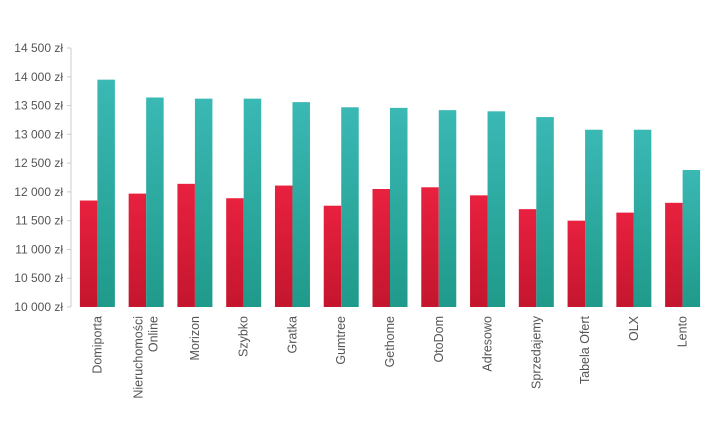  What do you see at coordinates (683, 331) in the screenshot?
I see `x-category-label: Lento` at bounding box center [683, 331].